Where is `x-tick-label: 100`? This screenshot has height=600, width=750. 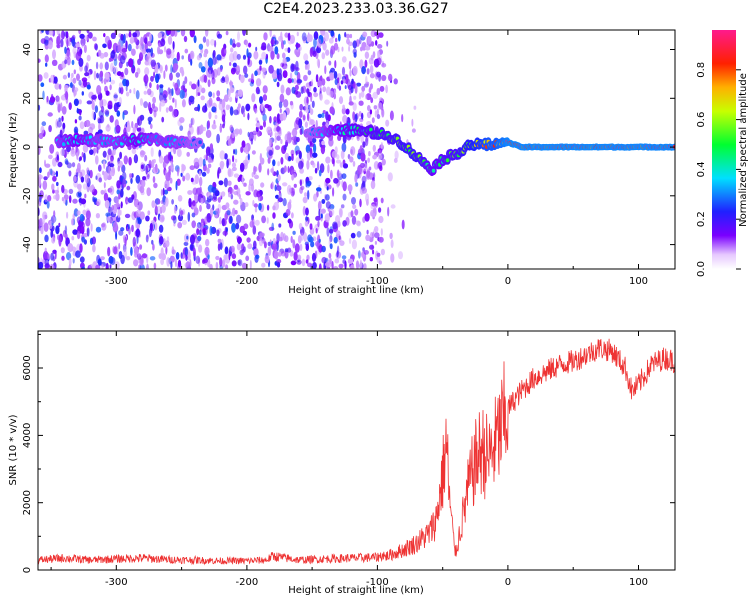
x-tick-label: 100 is located at coordinates (638, 281).